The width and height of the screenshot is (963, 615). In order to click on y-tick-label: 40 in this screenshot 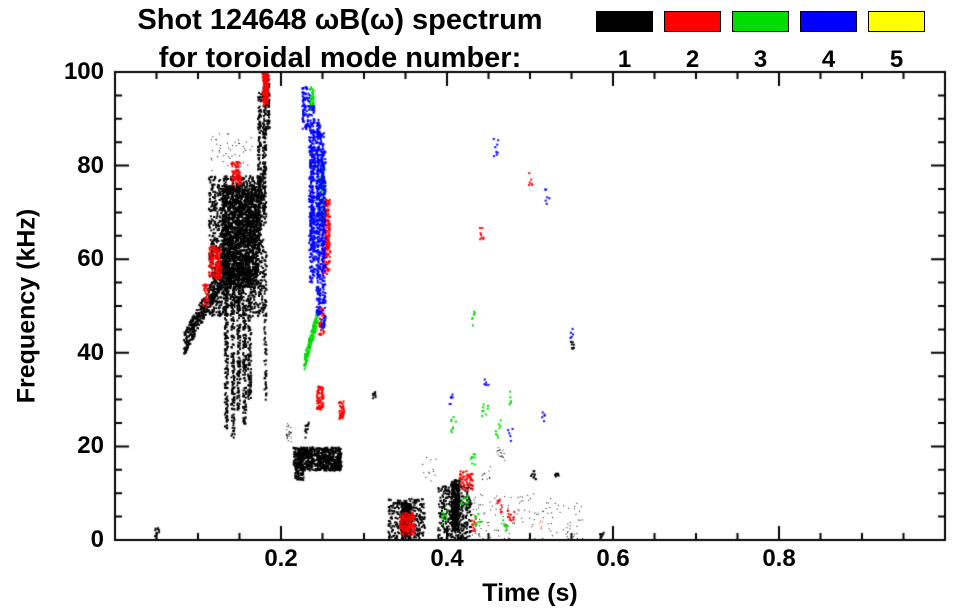, I will do `click(90, 352)`.